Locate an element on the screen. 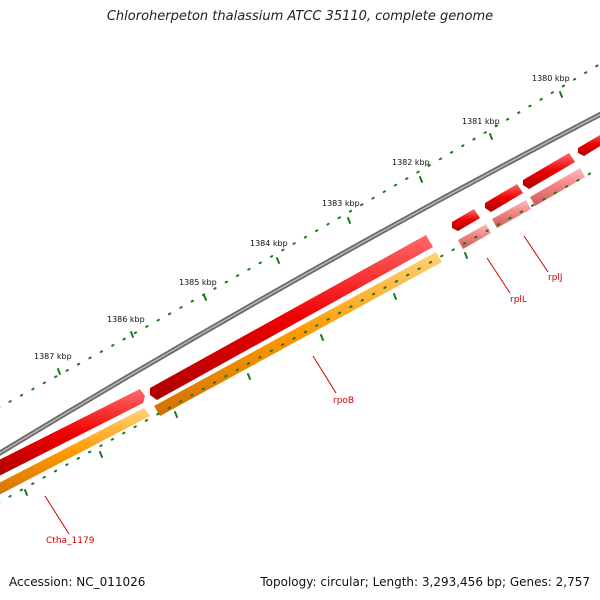 The width and height of the screenshot is (600, 600). kbp-label: 1383 kbp is located at coordinates (341, 203).